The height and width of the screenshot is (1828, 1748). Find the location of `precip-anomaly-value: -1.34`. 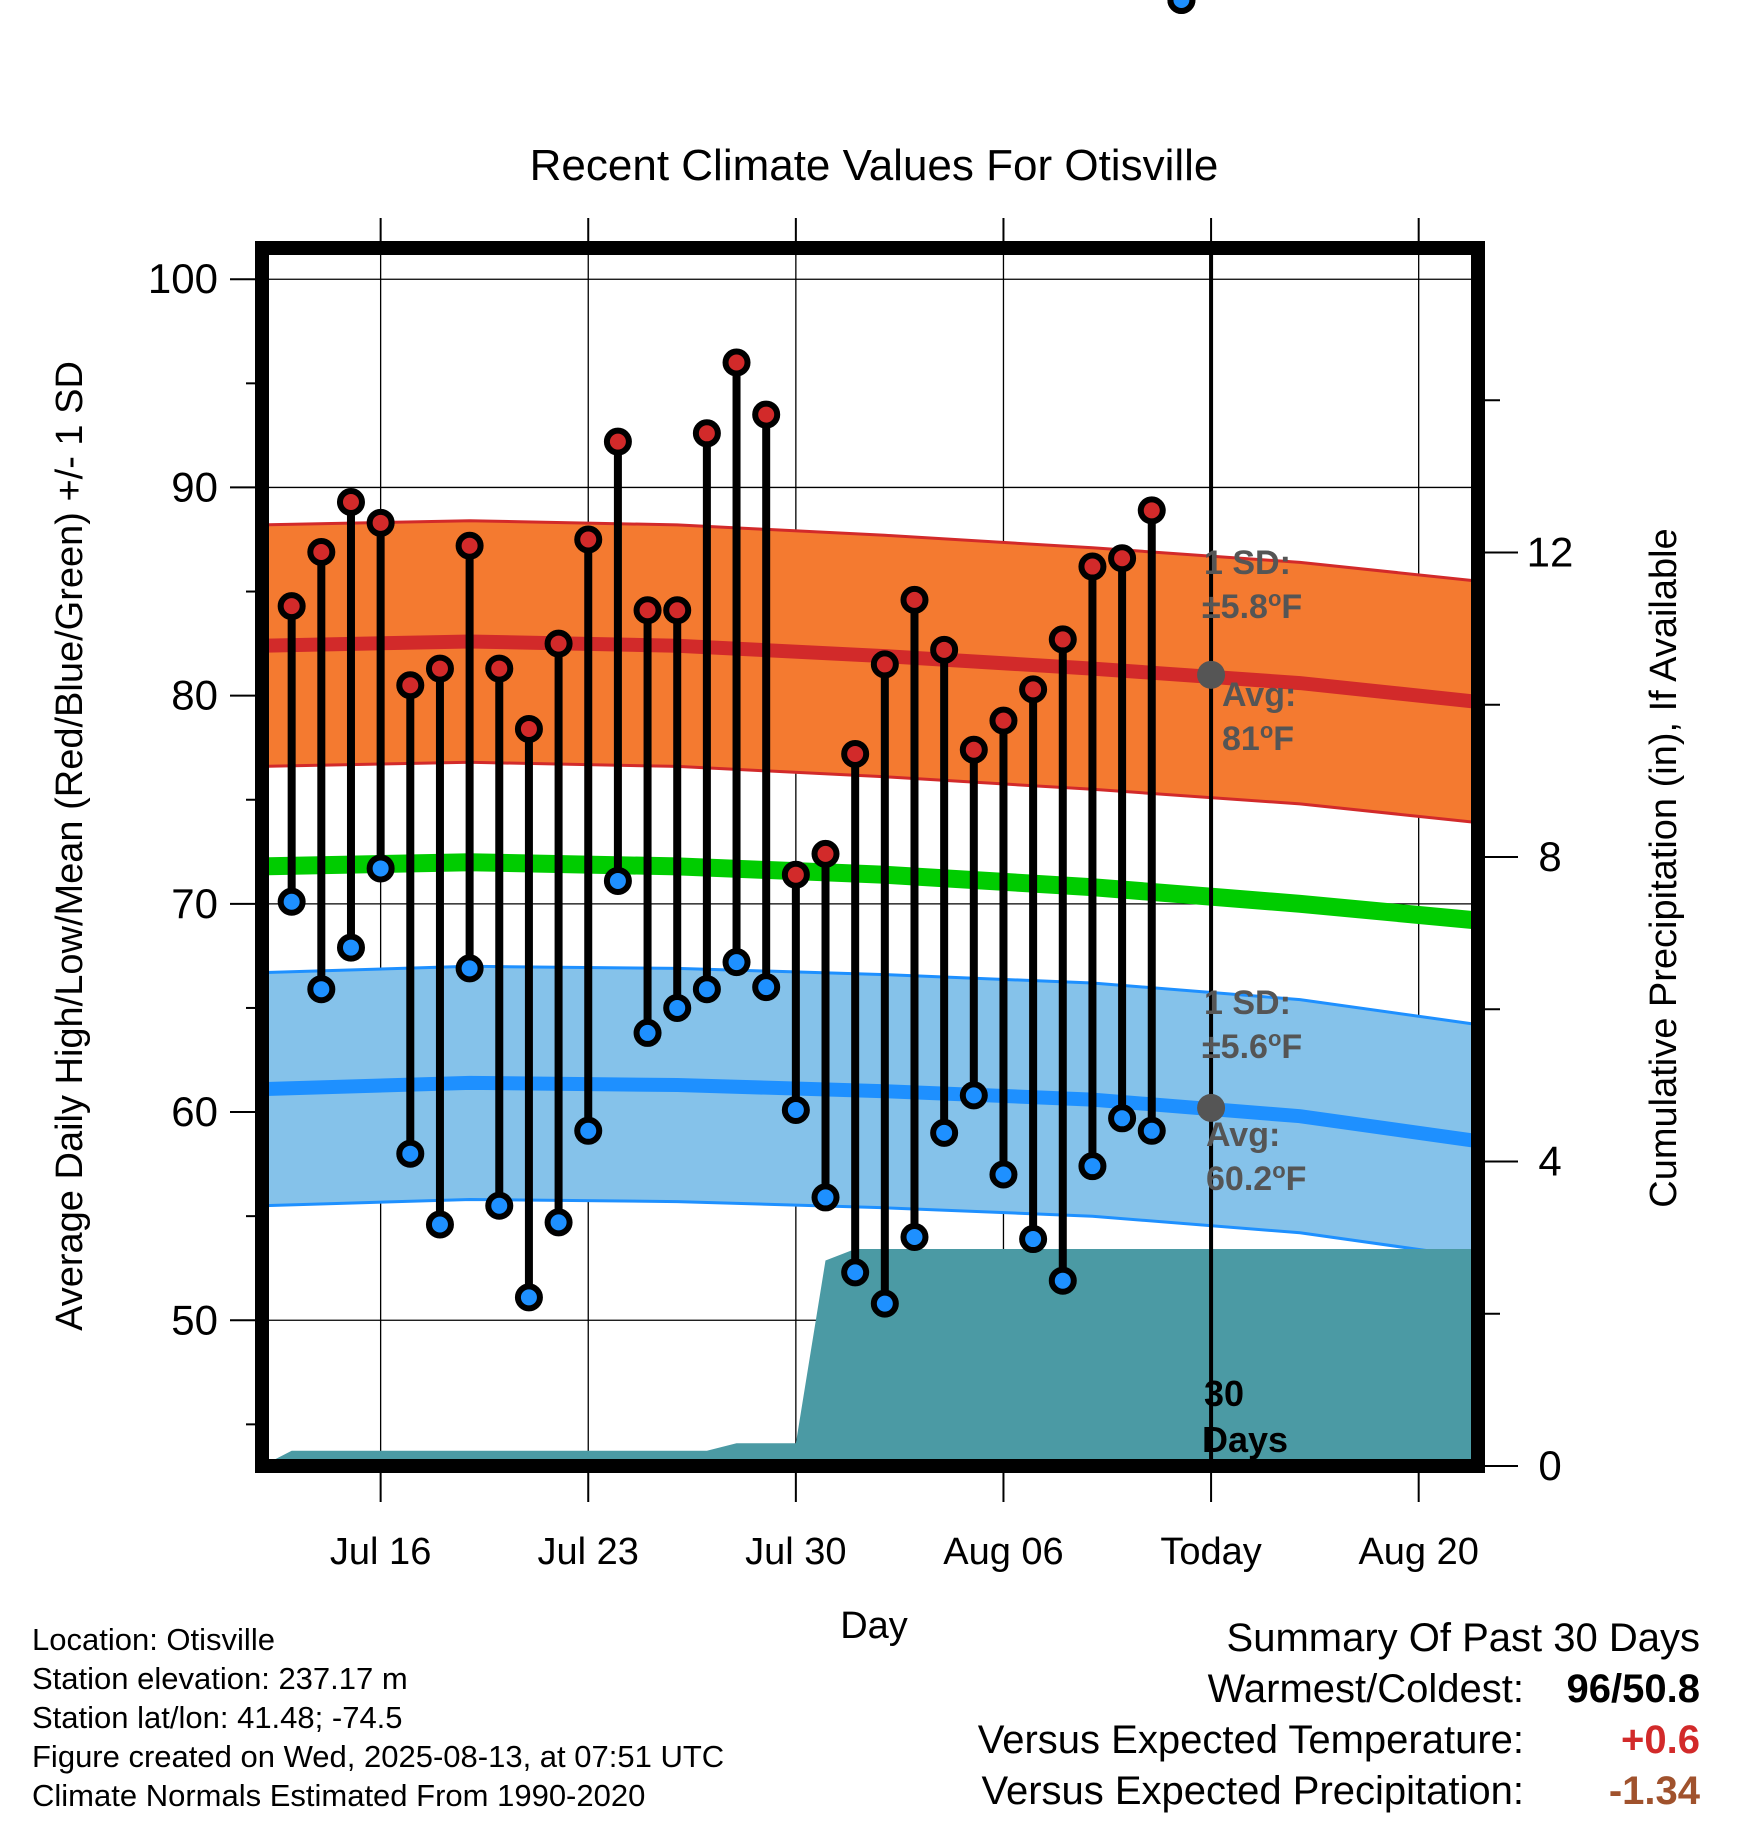

precip-anomaly-value: -1.34 is located at coordinates (1654, 1791).